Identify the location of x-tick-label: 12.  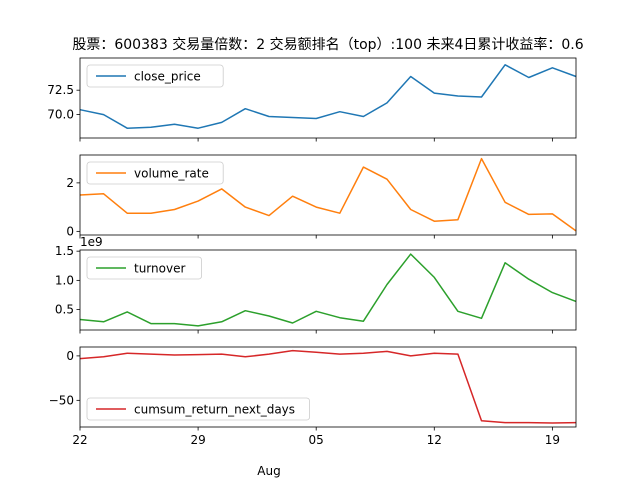
(434, 440).